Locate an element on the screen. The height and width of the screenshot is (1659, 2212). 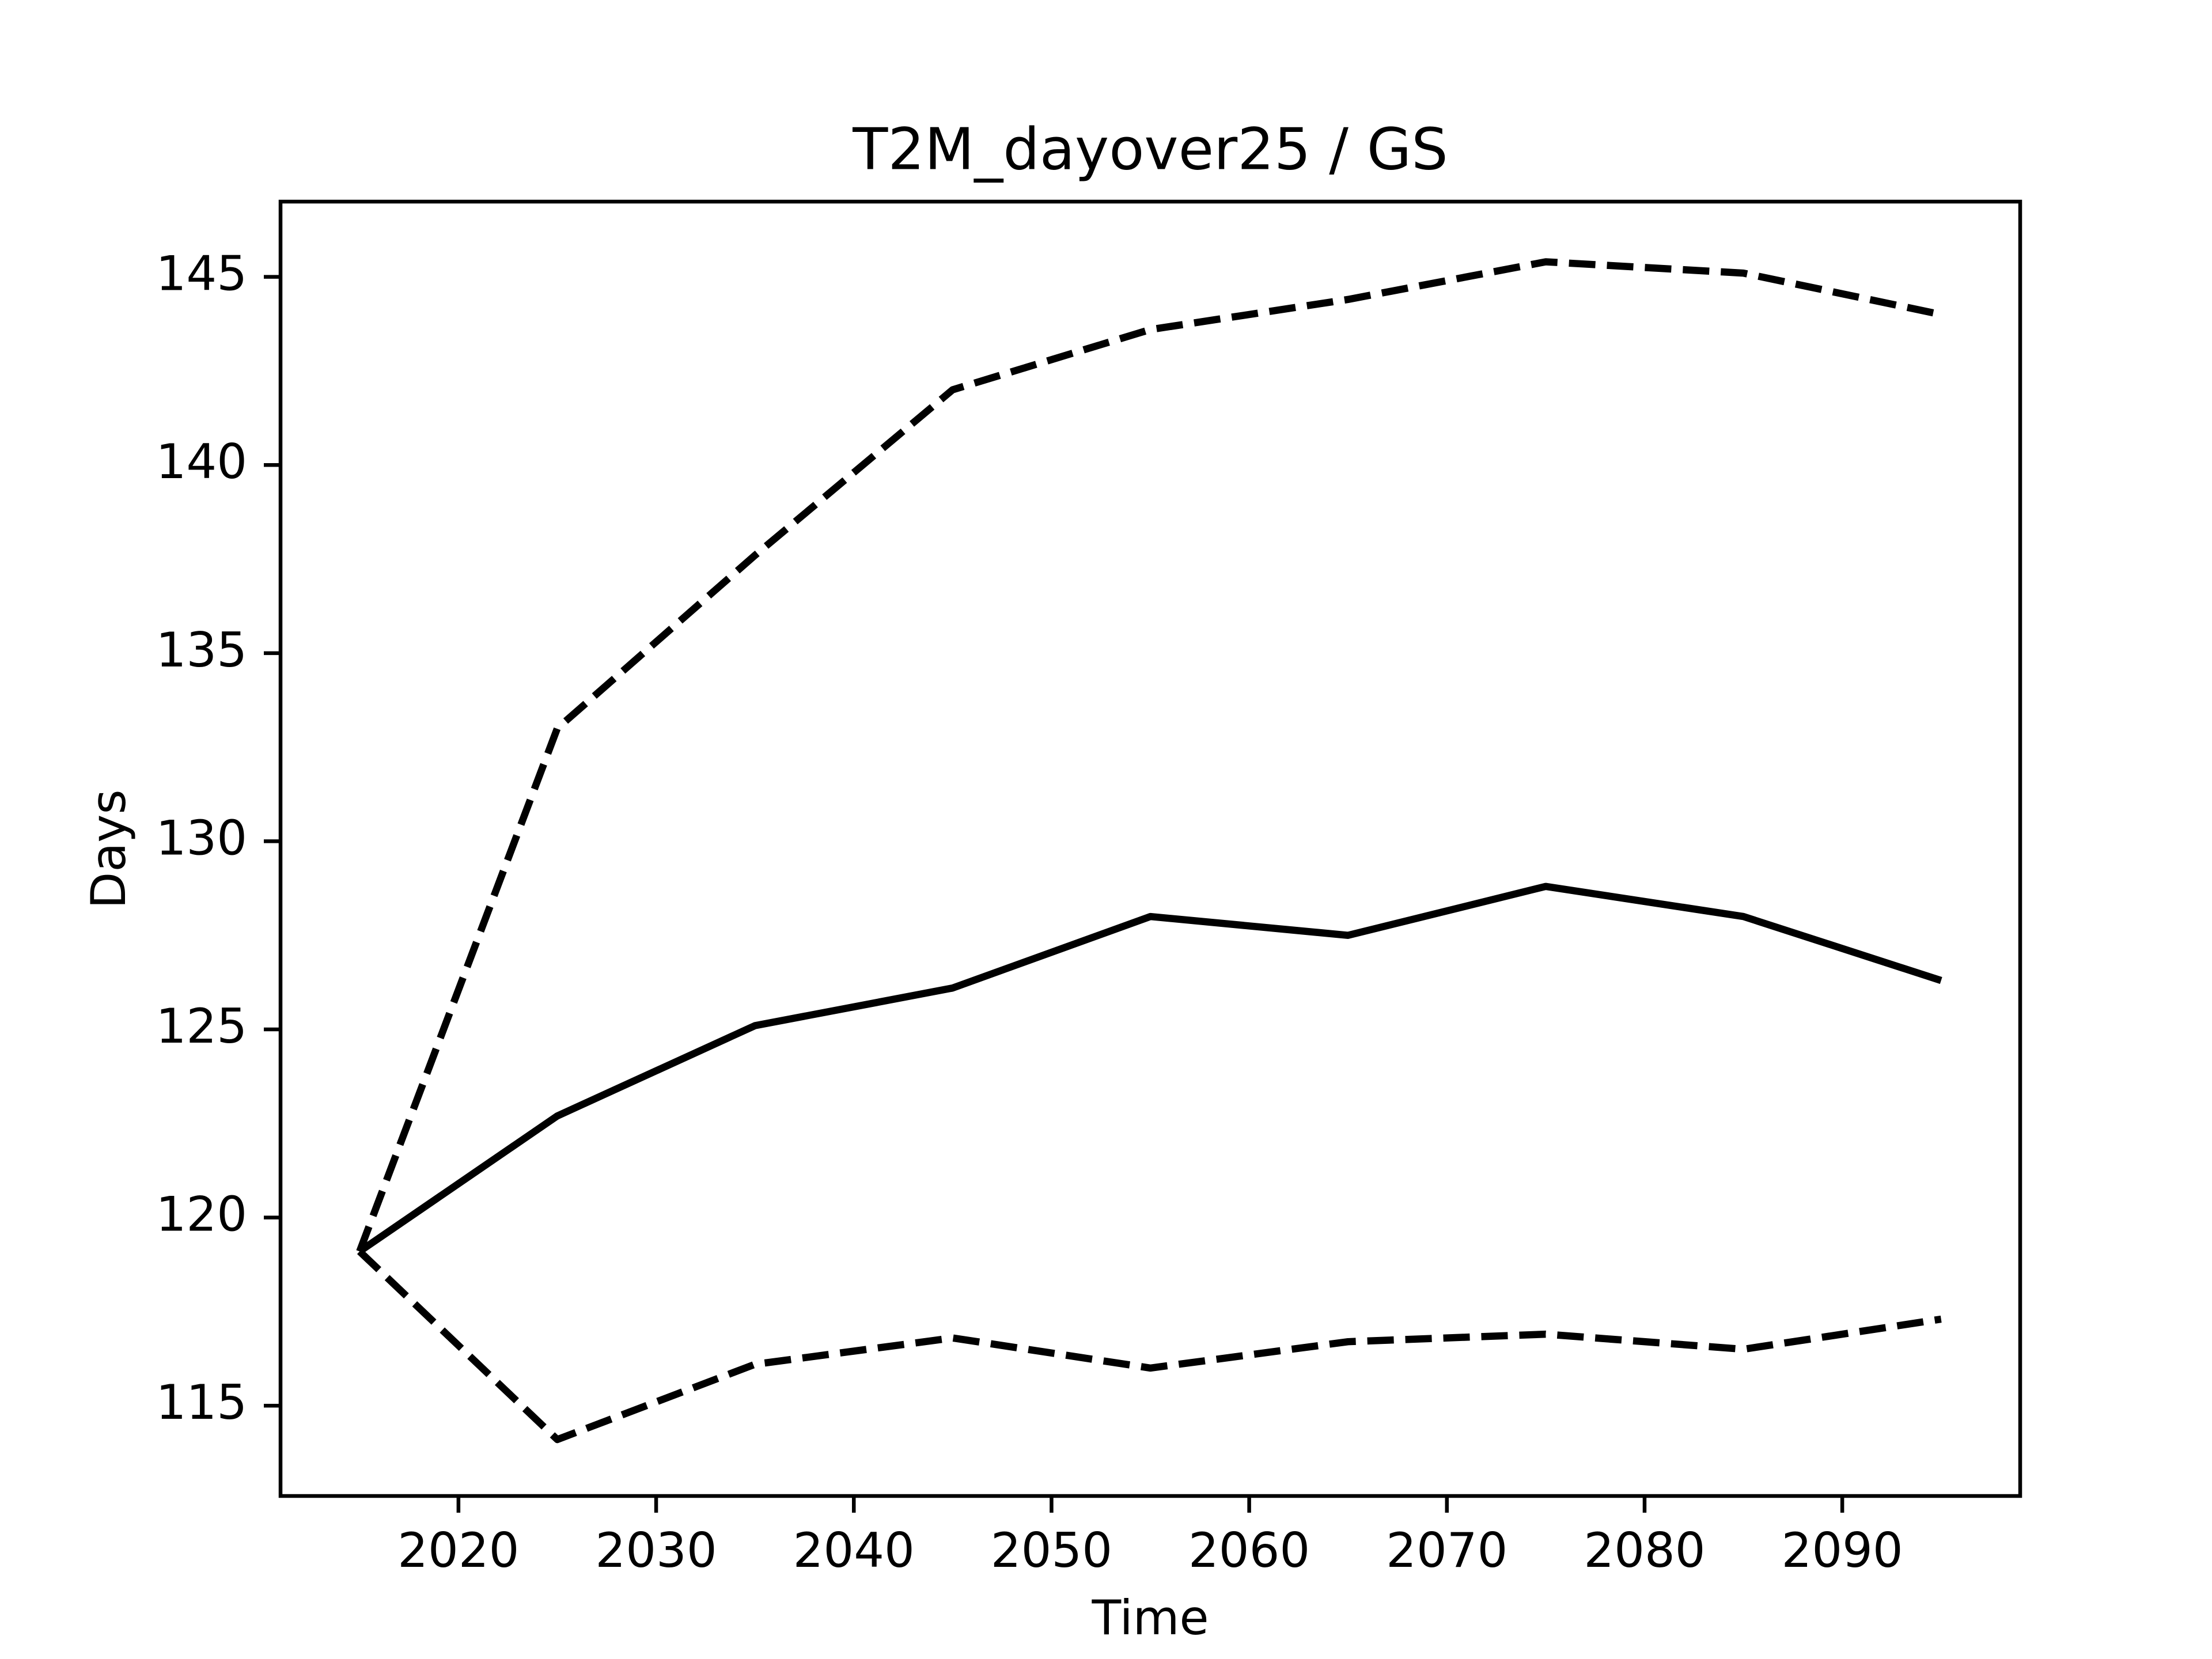
x-tick-label: 2090 is located at coordinates (1842, 1550).